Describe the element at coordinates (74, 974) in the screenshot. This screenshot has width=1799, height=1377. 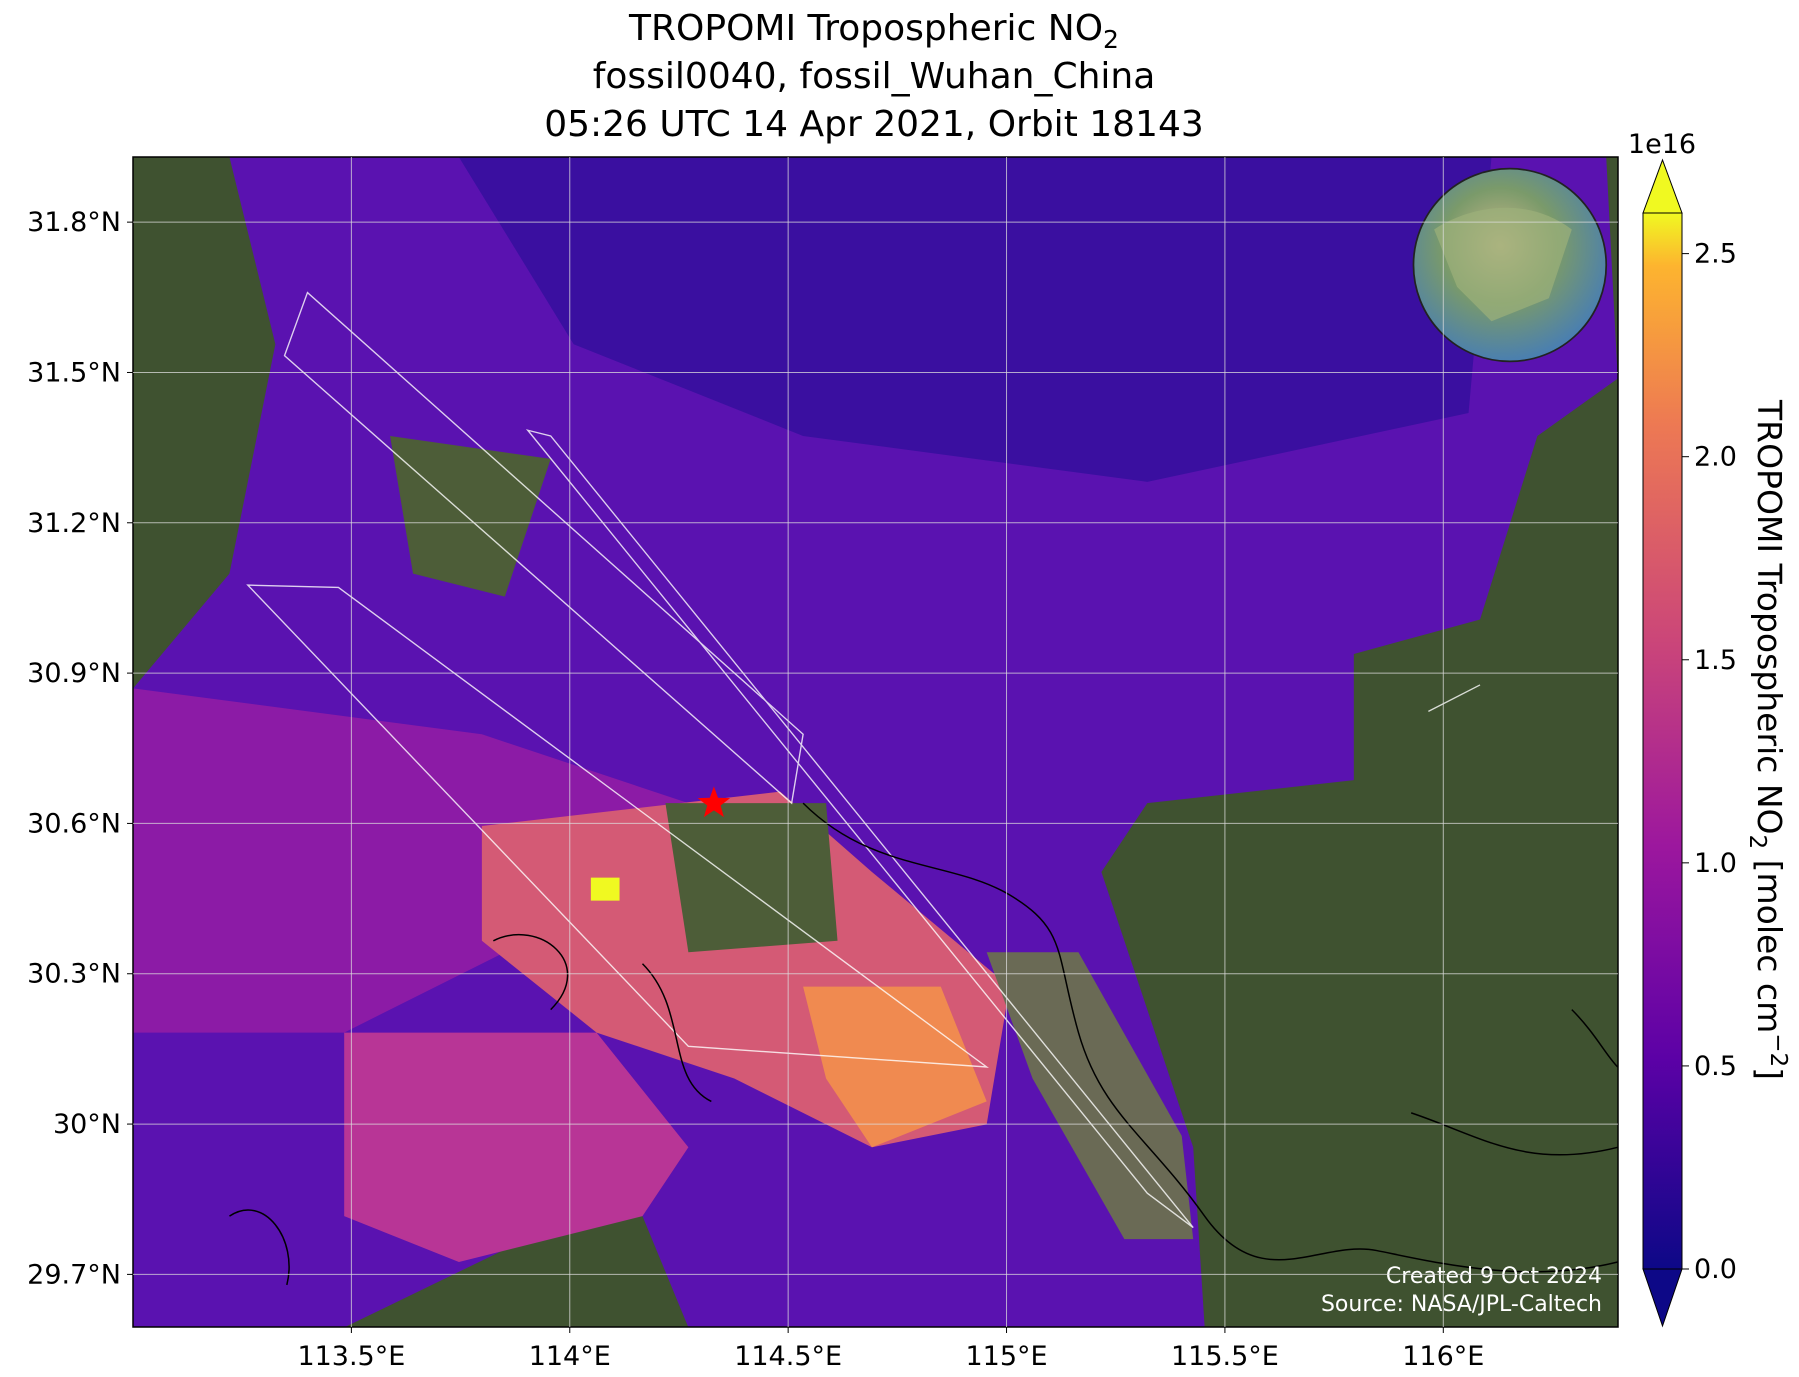
I see `y-tick-label: 30.3°N` at that location.